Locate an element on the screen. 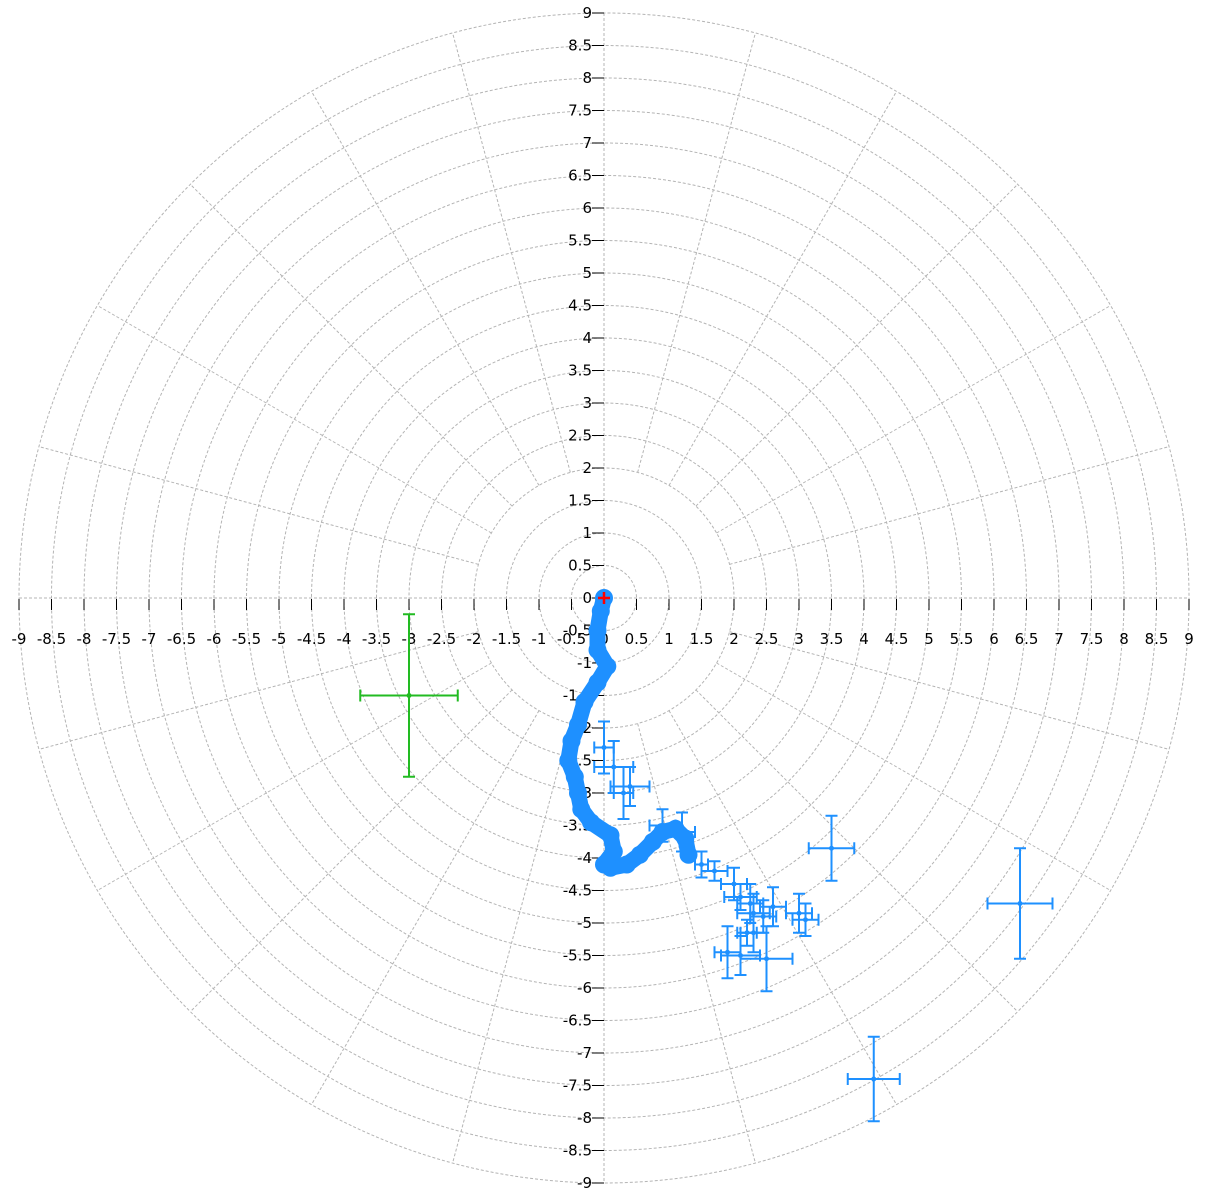 The width and height of the screenshot is (1208, 1192). x-tick-label: -2.5 is located at coordinates (441, 639).